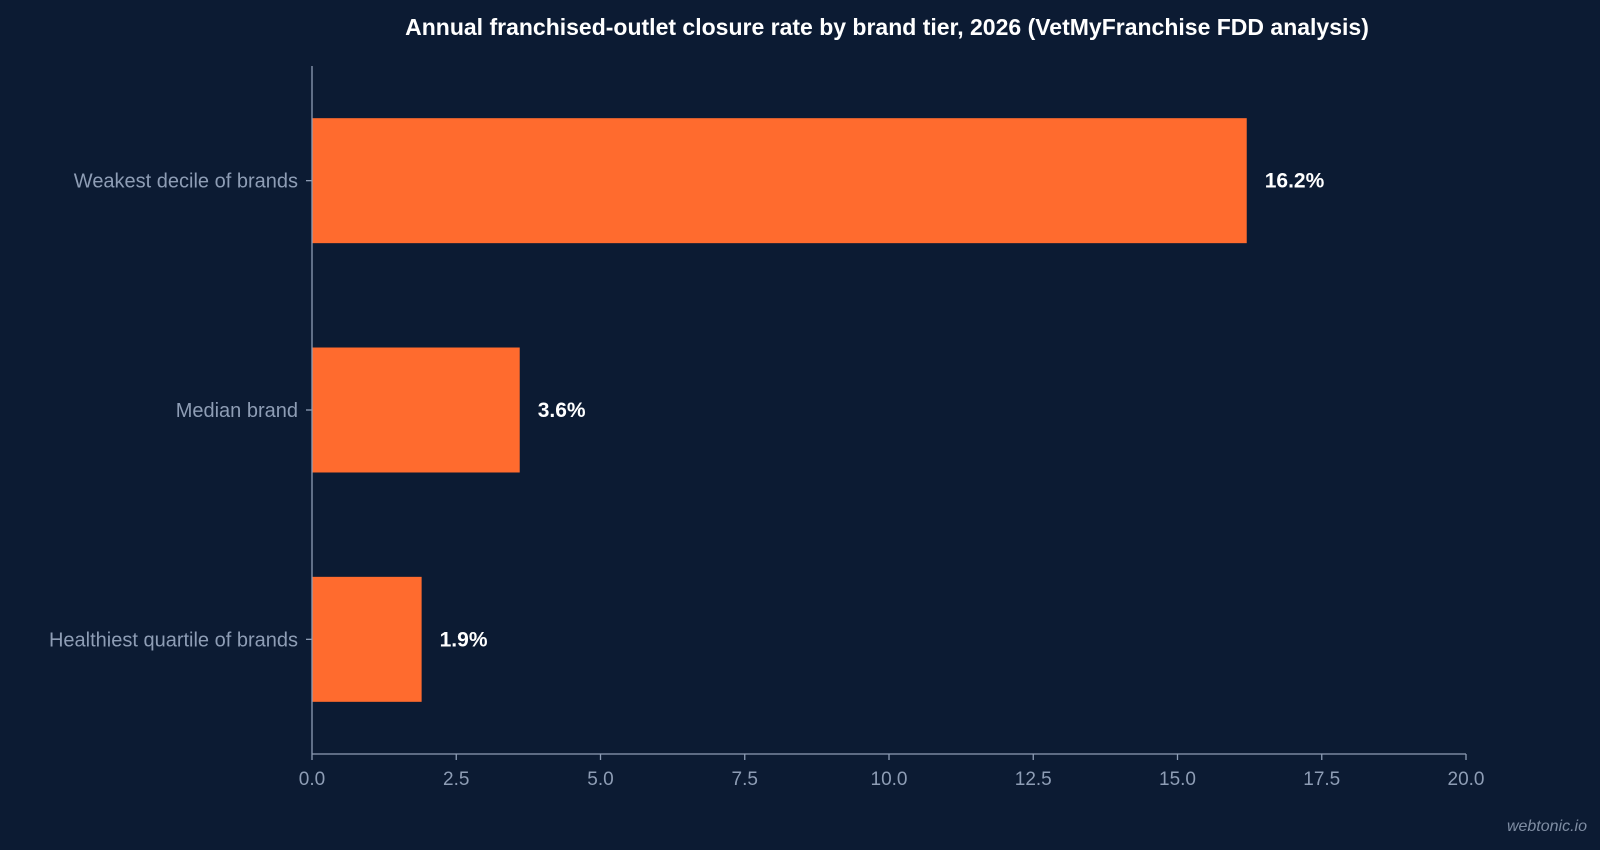  Describe the element at coordinates (456, 779) in the screenshot. I see `x-tick-label: 2.5` at that location.